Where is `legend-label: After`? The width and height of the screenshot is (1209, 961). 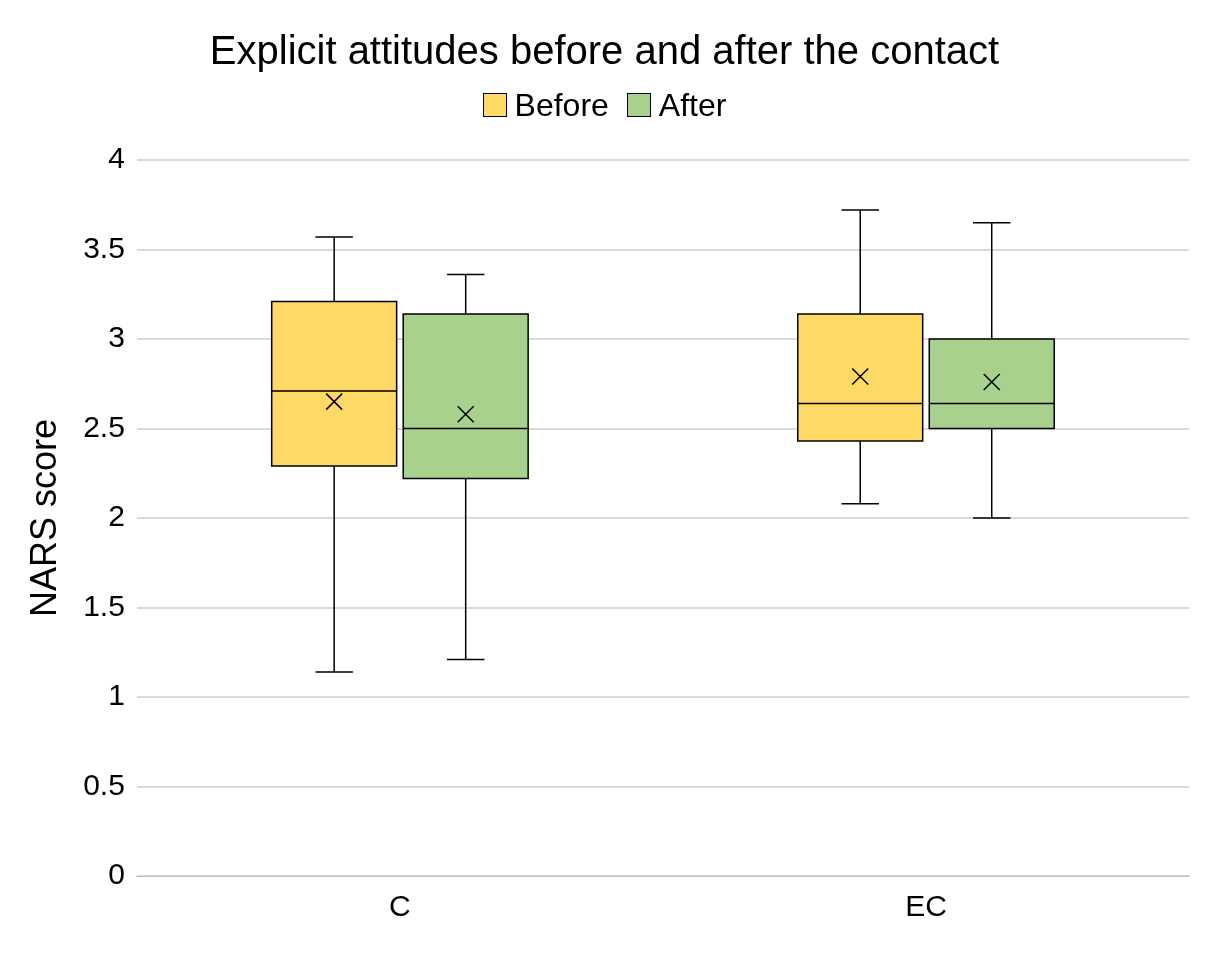 legend-label: After is located at coordinates (692, 105).